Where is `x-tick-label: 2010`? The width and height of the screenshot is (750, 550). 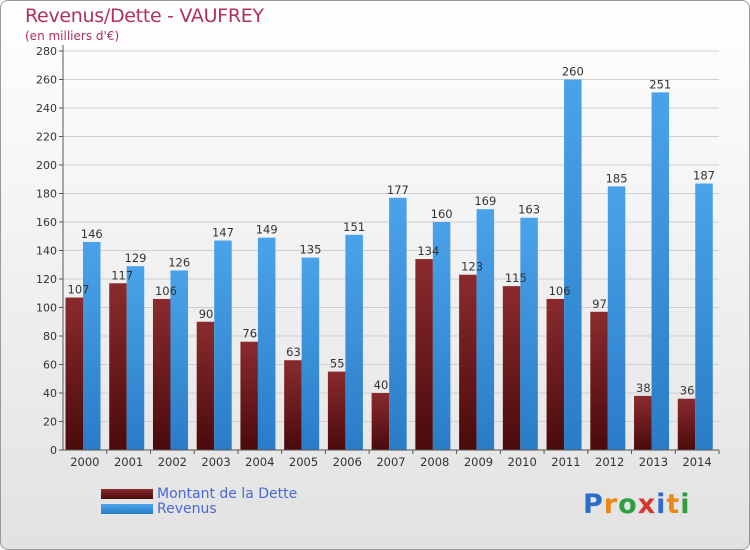 x-tick-label: 2010 is located at coordinates (522, 462).